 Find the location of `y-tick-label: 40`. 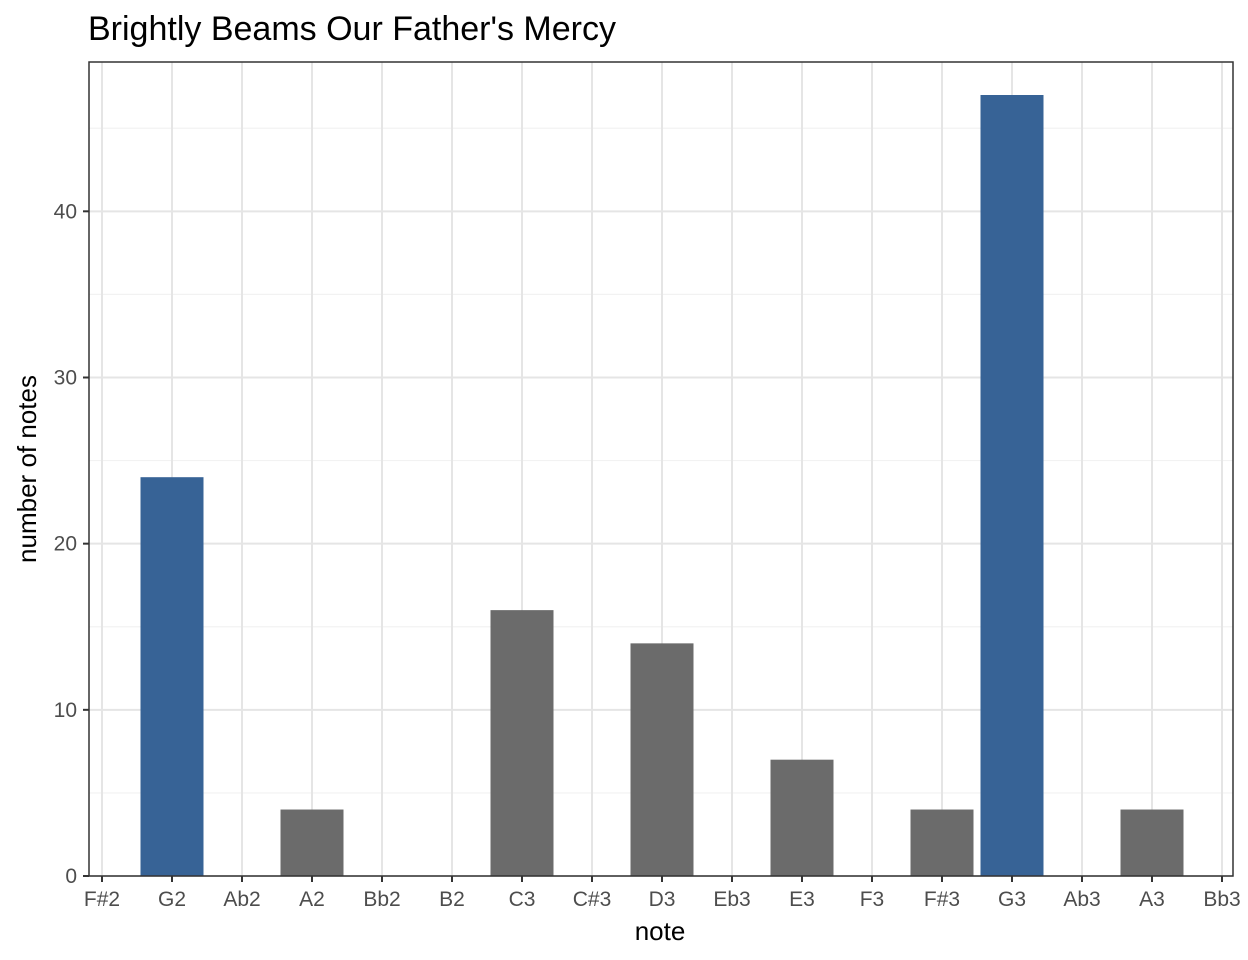

y-tick-label: 40 is located at coordinates (65, 211).